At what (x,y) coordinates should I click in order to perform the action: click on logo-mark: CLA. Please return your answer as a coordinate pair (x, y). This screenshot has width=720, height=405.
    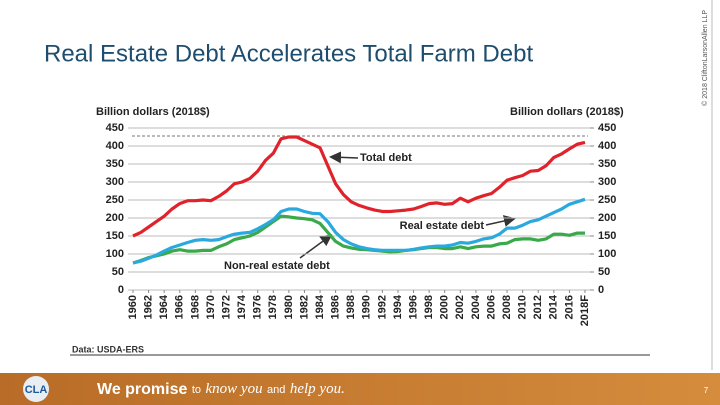
    Looking at the image, I should click on (36, 390).